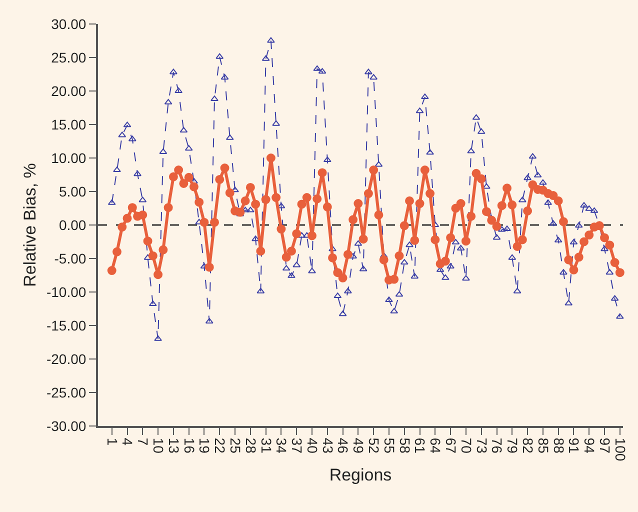 This screenshot has height=512, width=638. Describe the element at coordinates (70, 258) in the screenshot. I see `y-tick-label: -5.00` at that location.